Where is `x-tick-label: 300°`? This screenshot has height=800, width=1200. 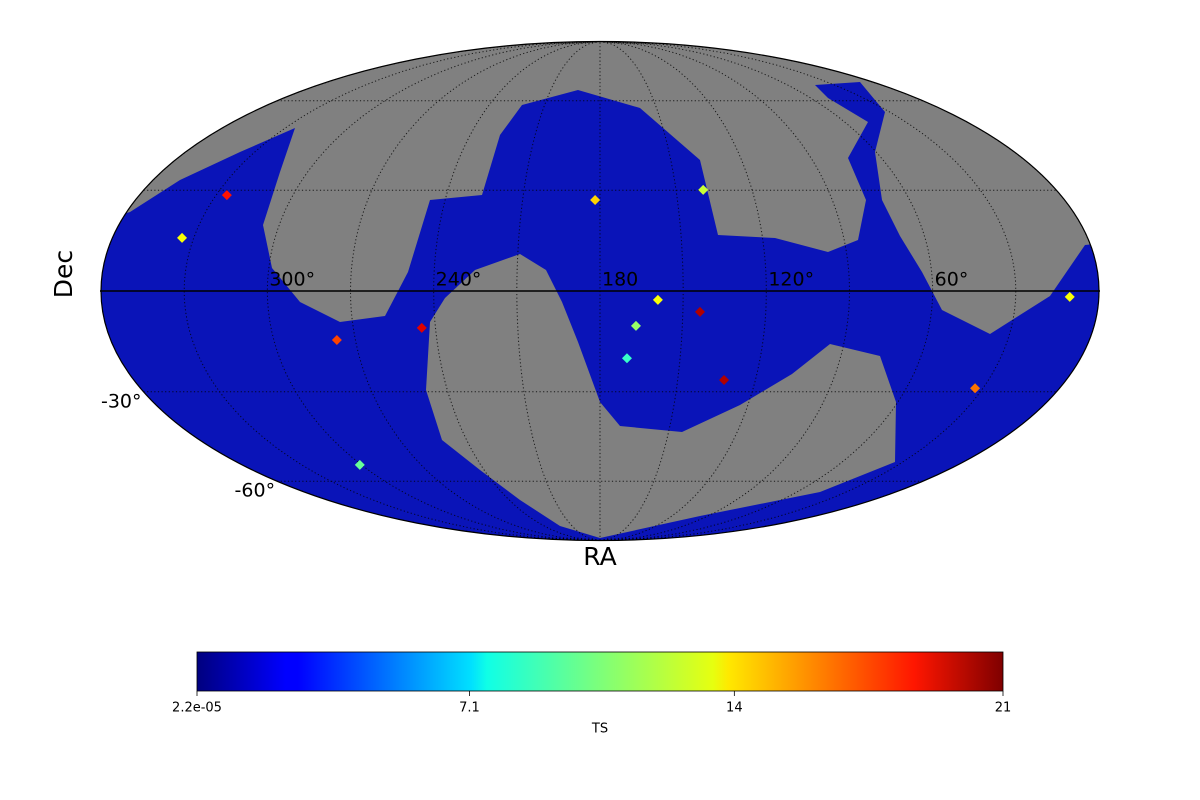
x-tick-label: 300° is located at coordinates (292, 280).